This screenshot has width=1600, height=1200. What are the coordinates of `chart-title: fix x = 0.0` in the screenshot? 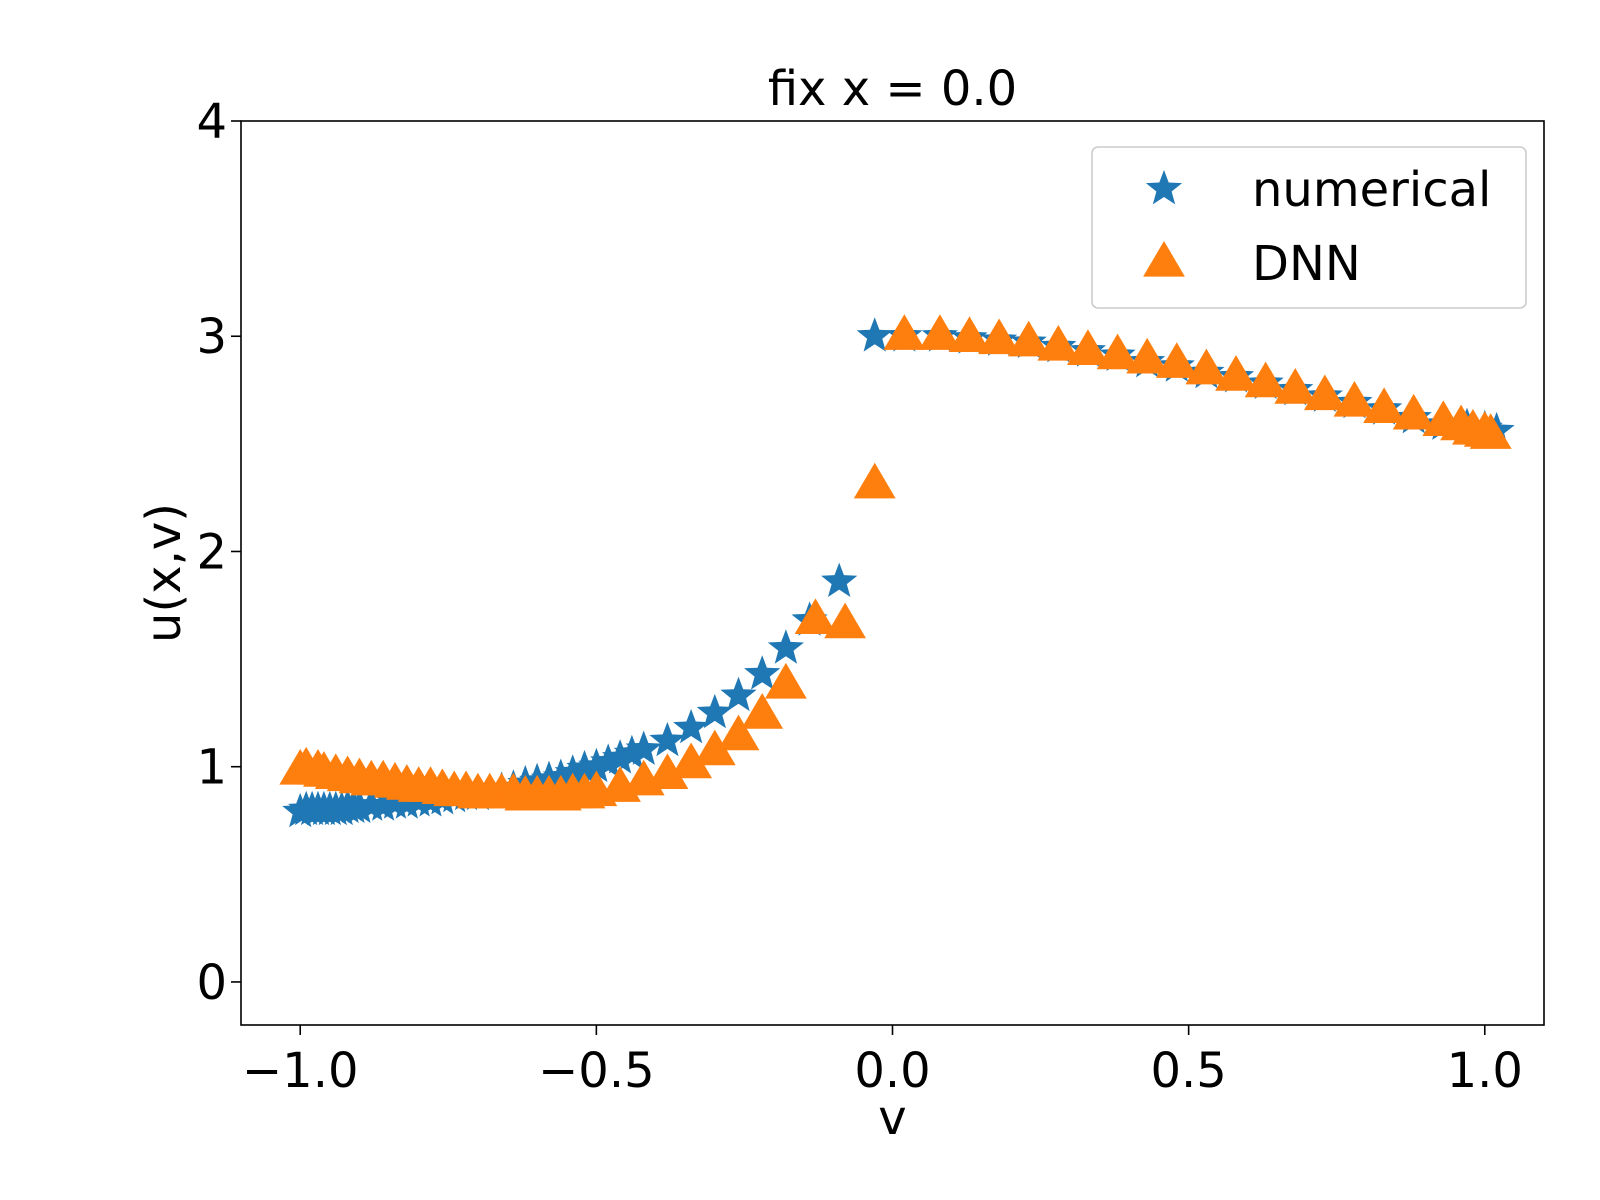 It's located at (892, 89).